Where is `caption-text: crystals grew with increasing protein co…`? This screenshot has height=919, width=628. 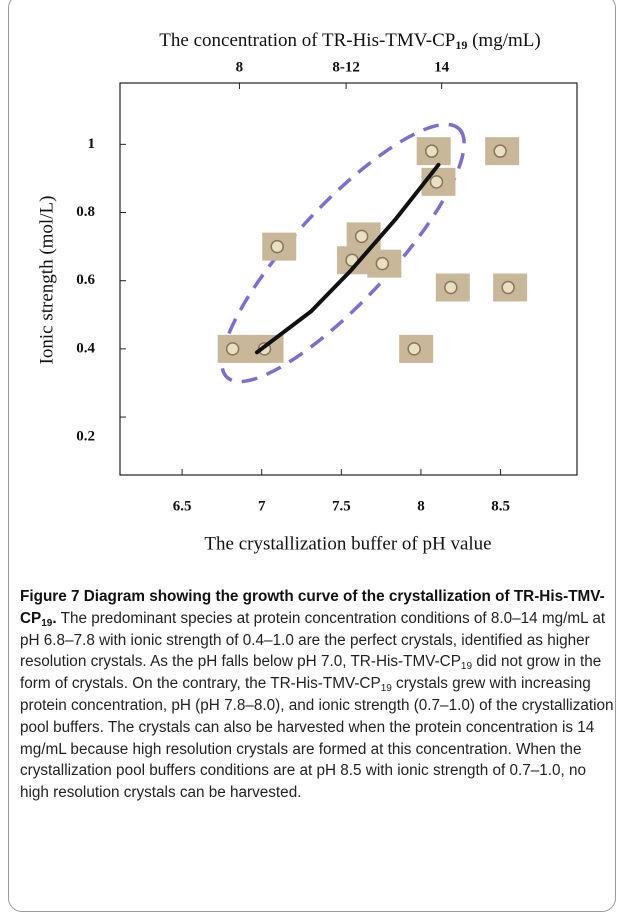 caption-text: crystals grew with increasing protein co… is located at coordinates (317, 738).